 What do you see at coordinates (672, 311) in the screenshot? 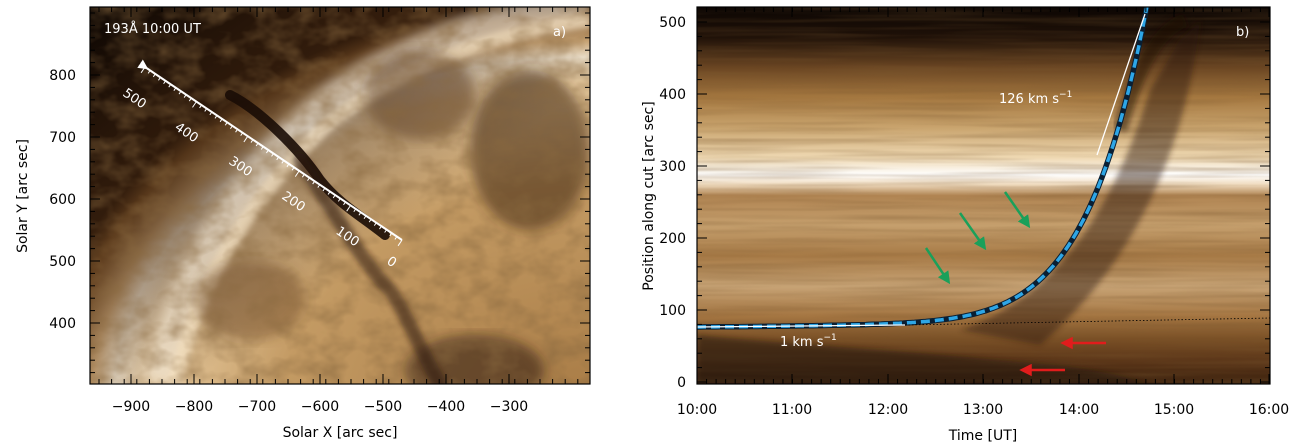
I see `ytick-label: 100` at bounding box center [672, 311].